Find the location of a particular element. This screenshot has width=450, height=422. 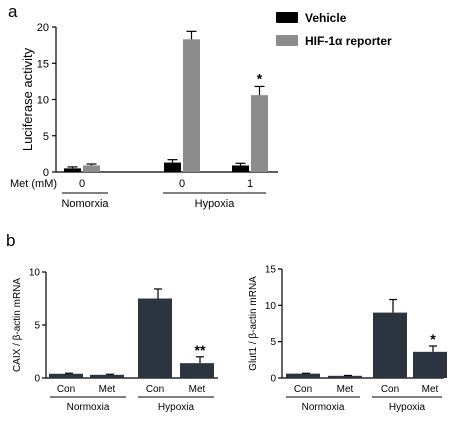

group-label-a-0: Nomorxia is located at coordinates (85, 204).